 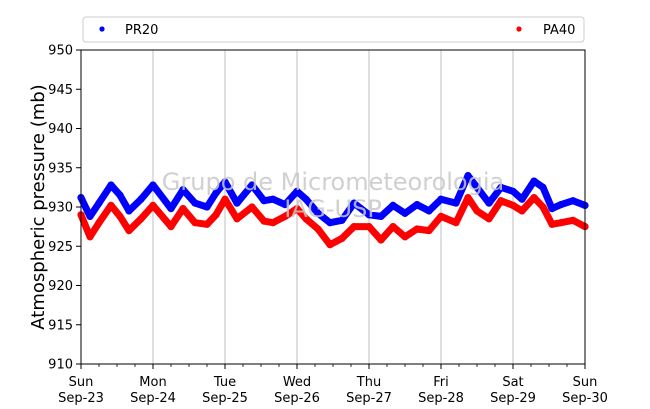 I want to click on watermark: Grupo de Micrometeorologia IAG-USP, so click(x=333, y=195).